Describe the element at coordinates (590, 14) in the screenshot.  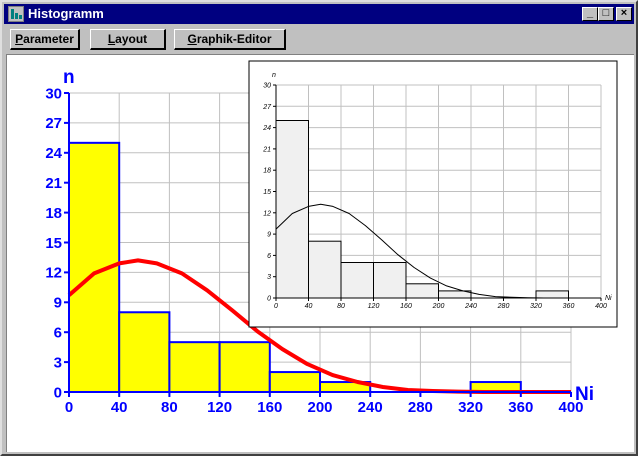
I see `minimize-button: _` at that location.